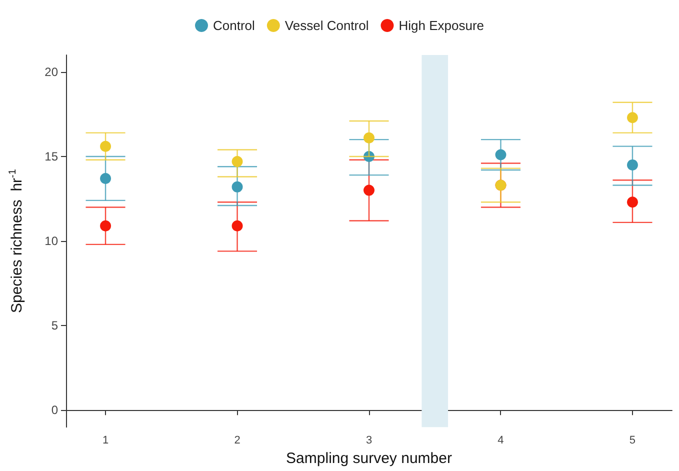  I want to click on x-axis-title: Sampling survey number, so click(369, 458).